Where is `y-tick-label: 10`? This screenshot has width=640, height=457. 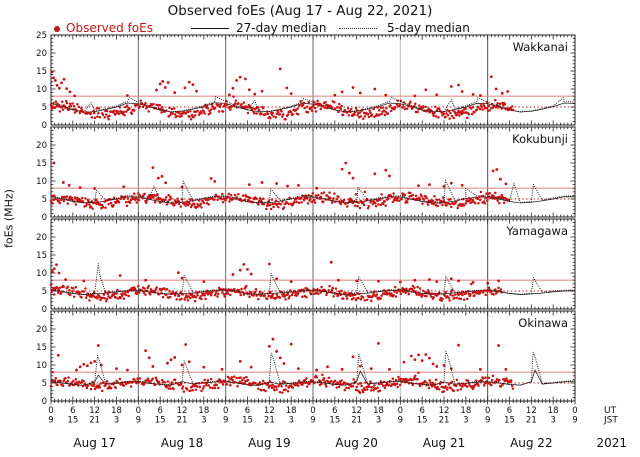 y-tick-label: 10 is located at coordinates (41, 90).